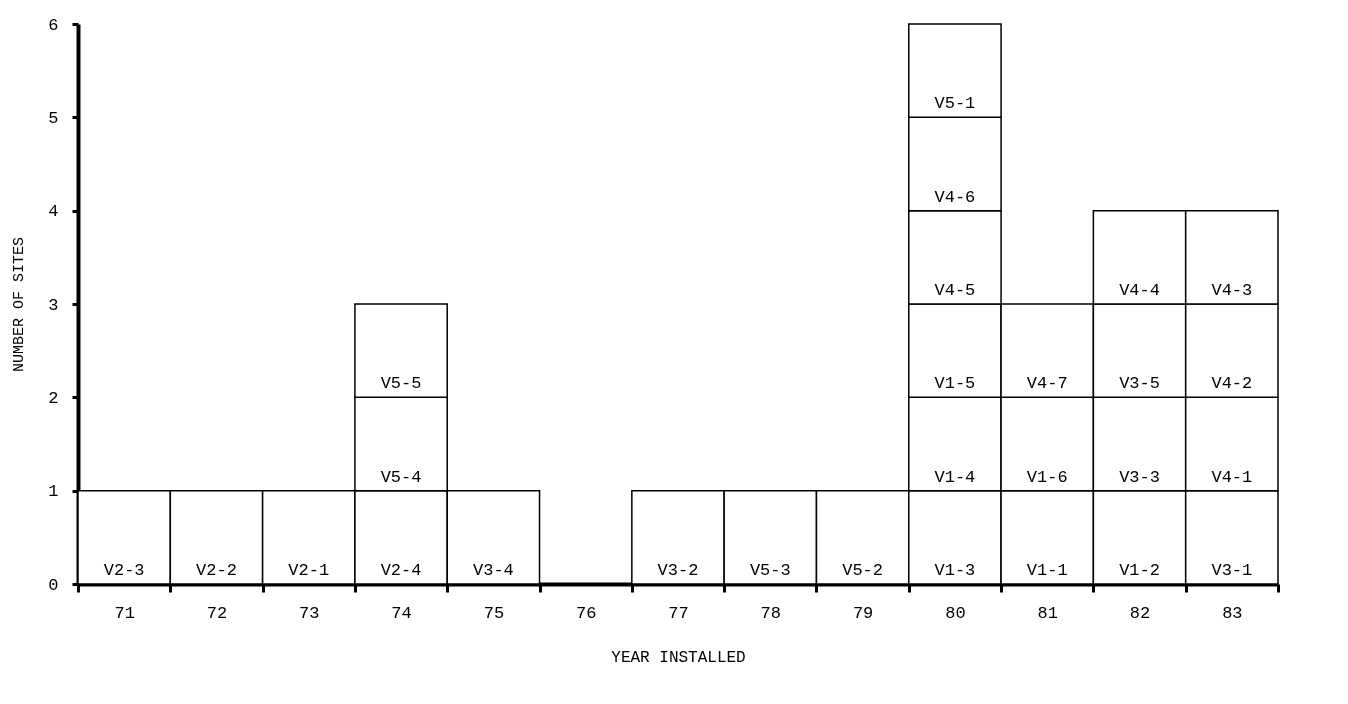 Image resolution: width=1348 pixels, height=704 pixels. Describe the element at coordinates (771, 613) in the screenshot. I see `x-tick-label: 78` at that location.